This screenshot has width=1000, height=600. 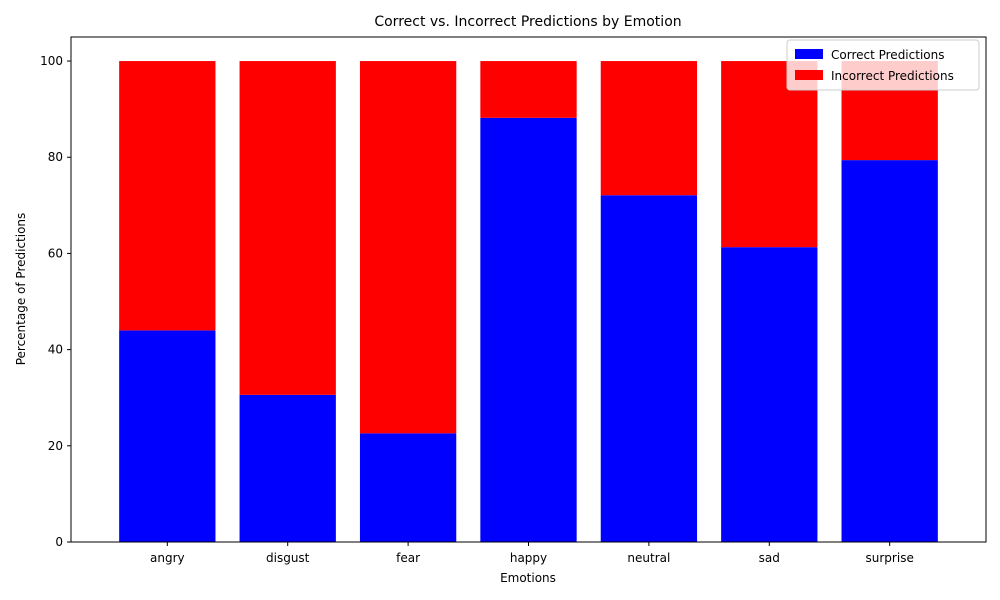 I want to click on y-axis: 0 20 40 60 80 100, so click(x=55, y=301).